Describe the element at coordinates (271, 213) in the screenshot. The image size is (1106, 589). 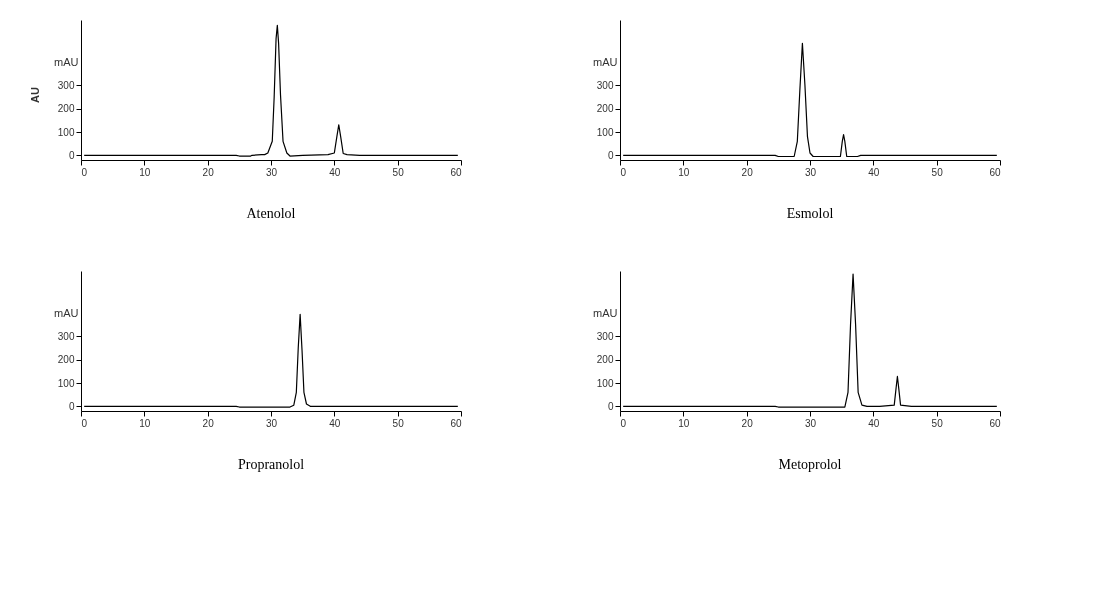
I see `text: Atenolol` at that location.